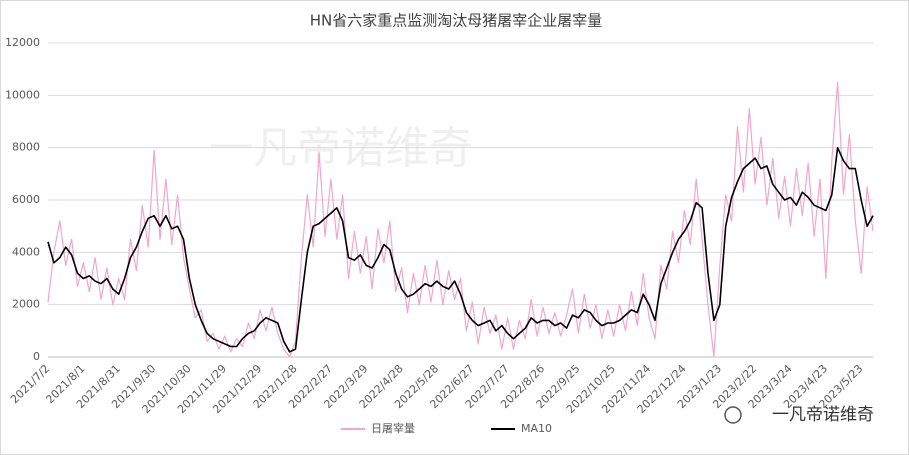 This screenshot has height=455, width=909. What do you see at coordinates (26, 199) in the screenshot?
I see `y-tick-label: 6000` at bounding box center [26, 199].